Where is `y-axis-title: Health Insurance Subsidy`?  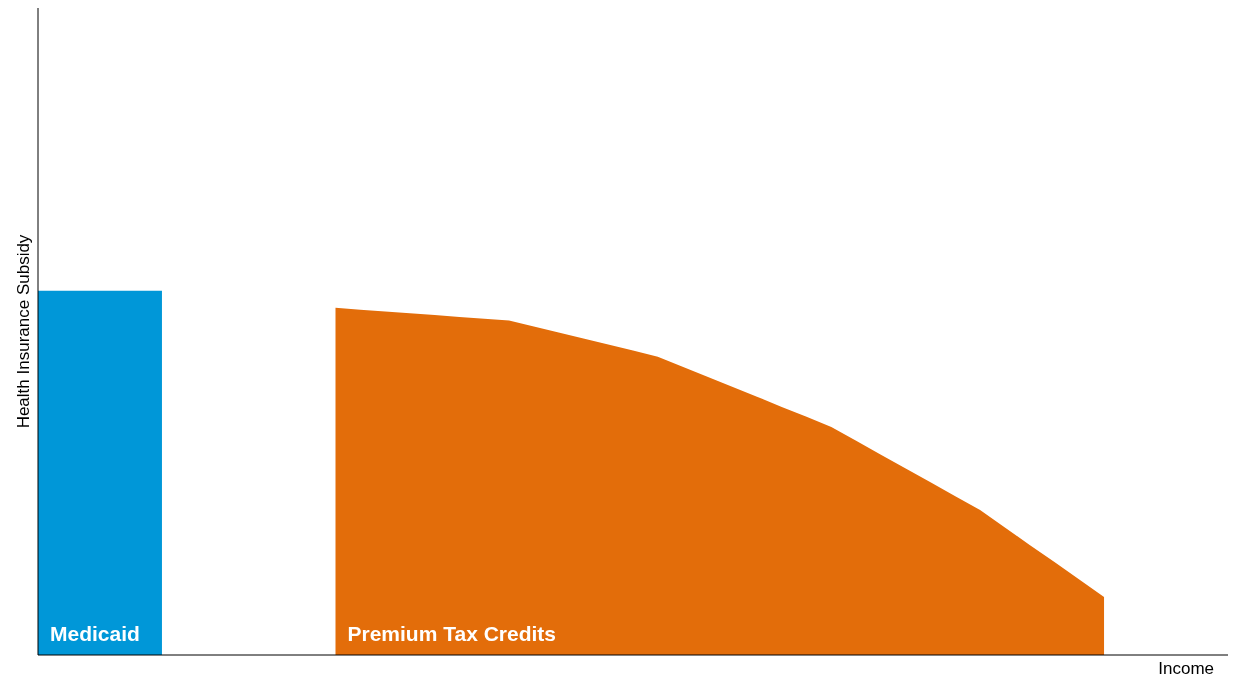 y-axis-title: Health Insurance Subsidy is located at coordinates (23, 331).